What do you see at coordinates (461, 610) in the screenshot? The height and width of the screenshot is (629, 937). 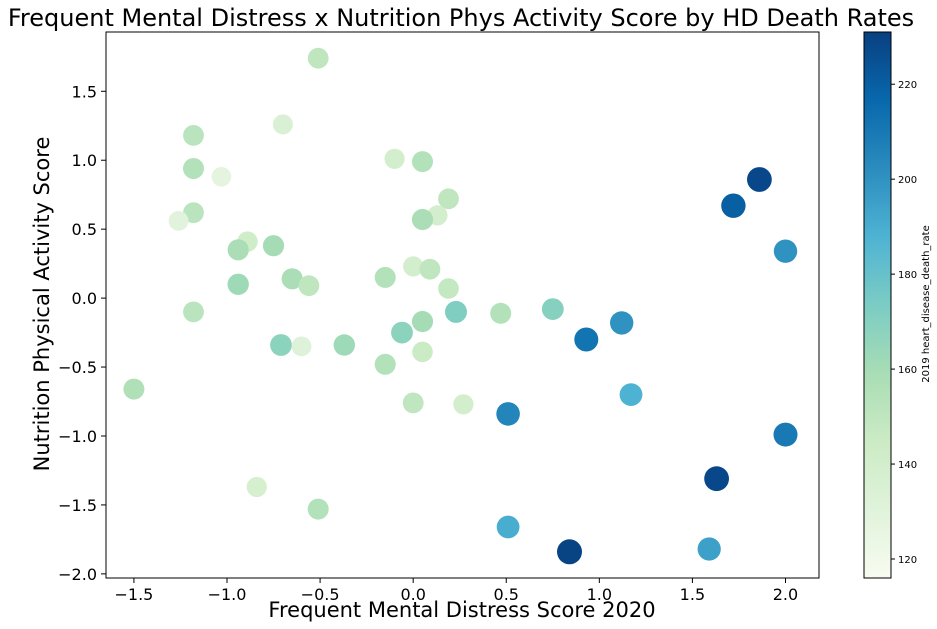 I see `x-axis-label: Frequent Mental Distress Score 2020` at bounding box center [461, 610].